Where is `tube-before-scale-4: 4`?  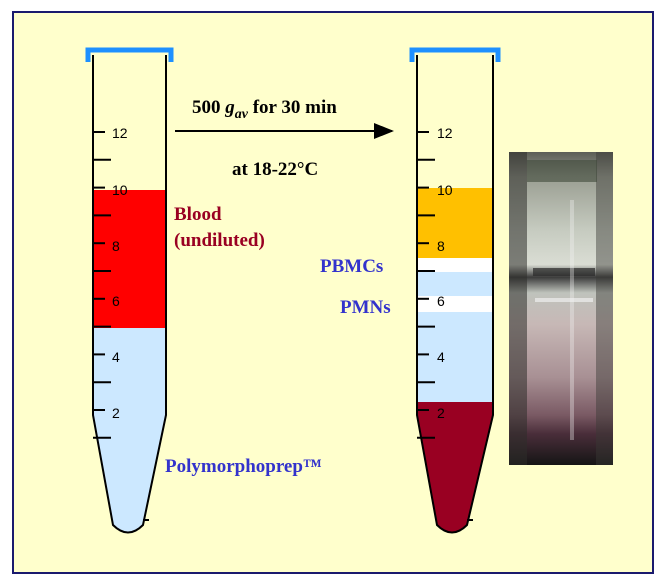
tube-before-scale-4: 4 is located at coordinates (116, 357).